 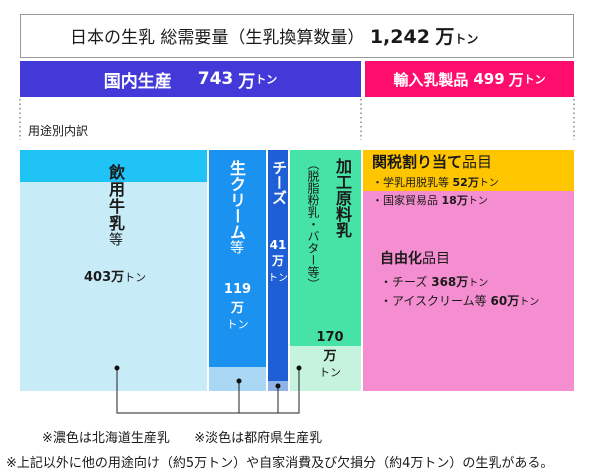 What do you see at coordinates (513, 301) in the screenshot?
I see `liberalized-item-2-unit-man: 万` at bounding box center [513, 301].